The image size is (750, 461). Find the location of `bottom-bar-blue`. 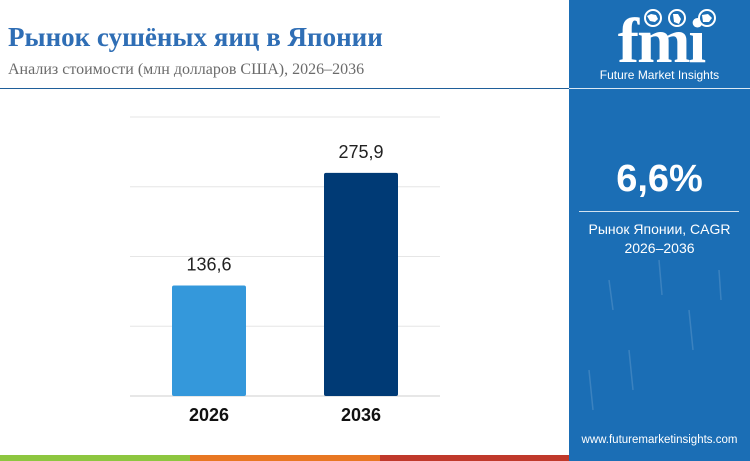

bottom-bar-blue is located at coordinates (659, 458).